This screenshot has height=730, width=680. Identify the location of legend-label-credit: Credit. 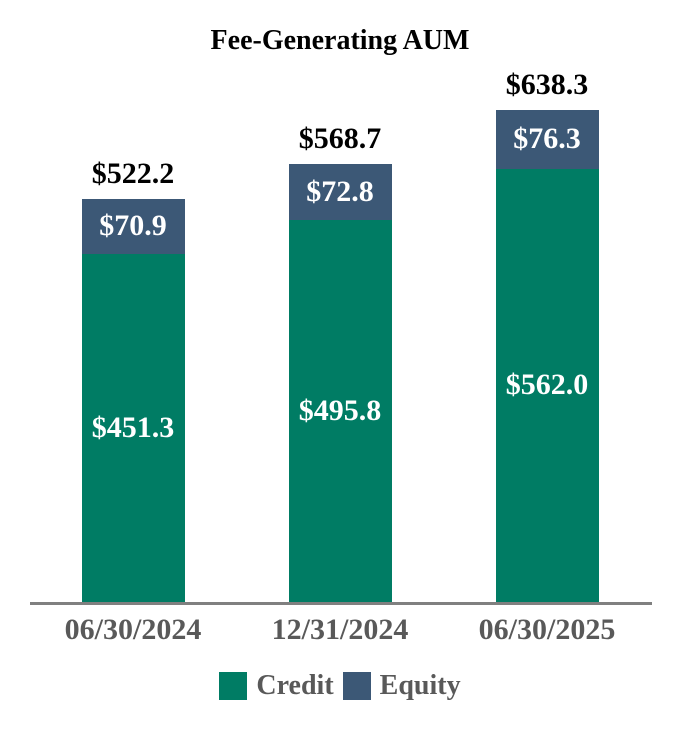
(295, 686).